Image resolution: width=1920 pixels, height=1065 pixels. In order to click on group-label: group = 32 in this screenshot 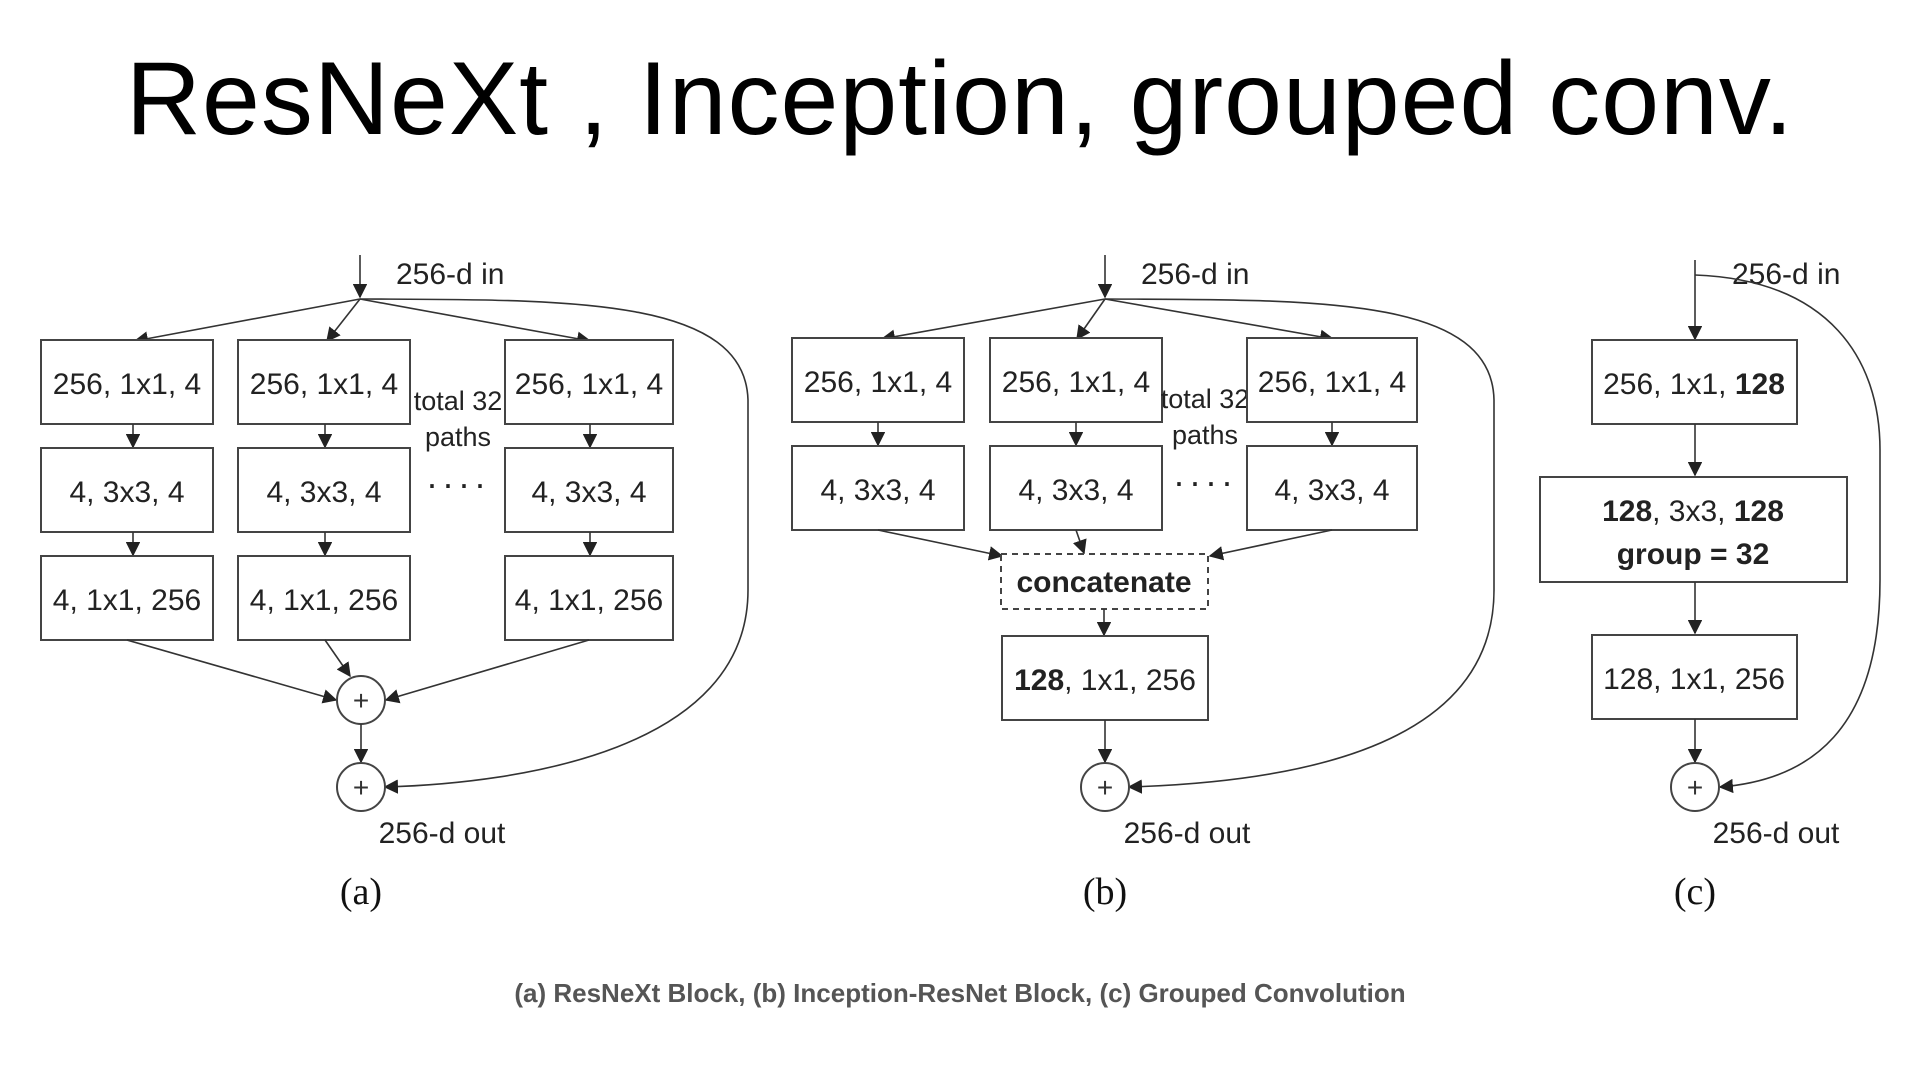, I will do `click(1693, 554)`.